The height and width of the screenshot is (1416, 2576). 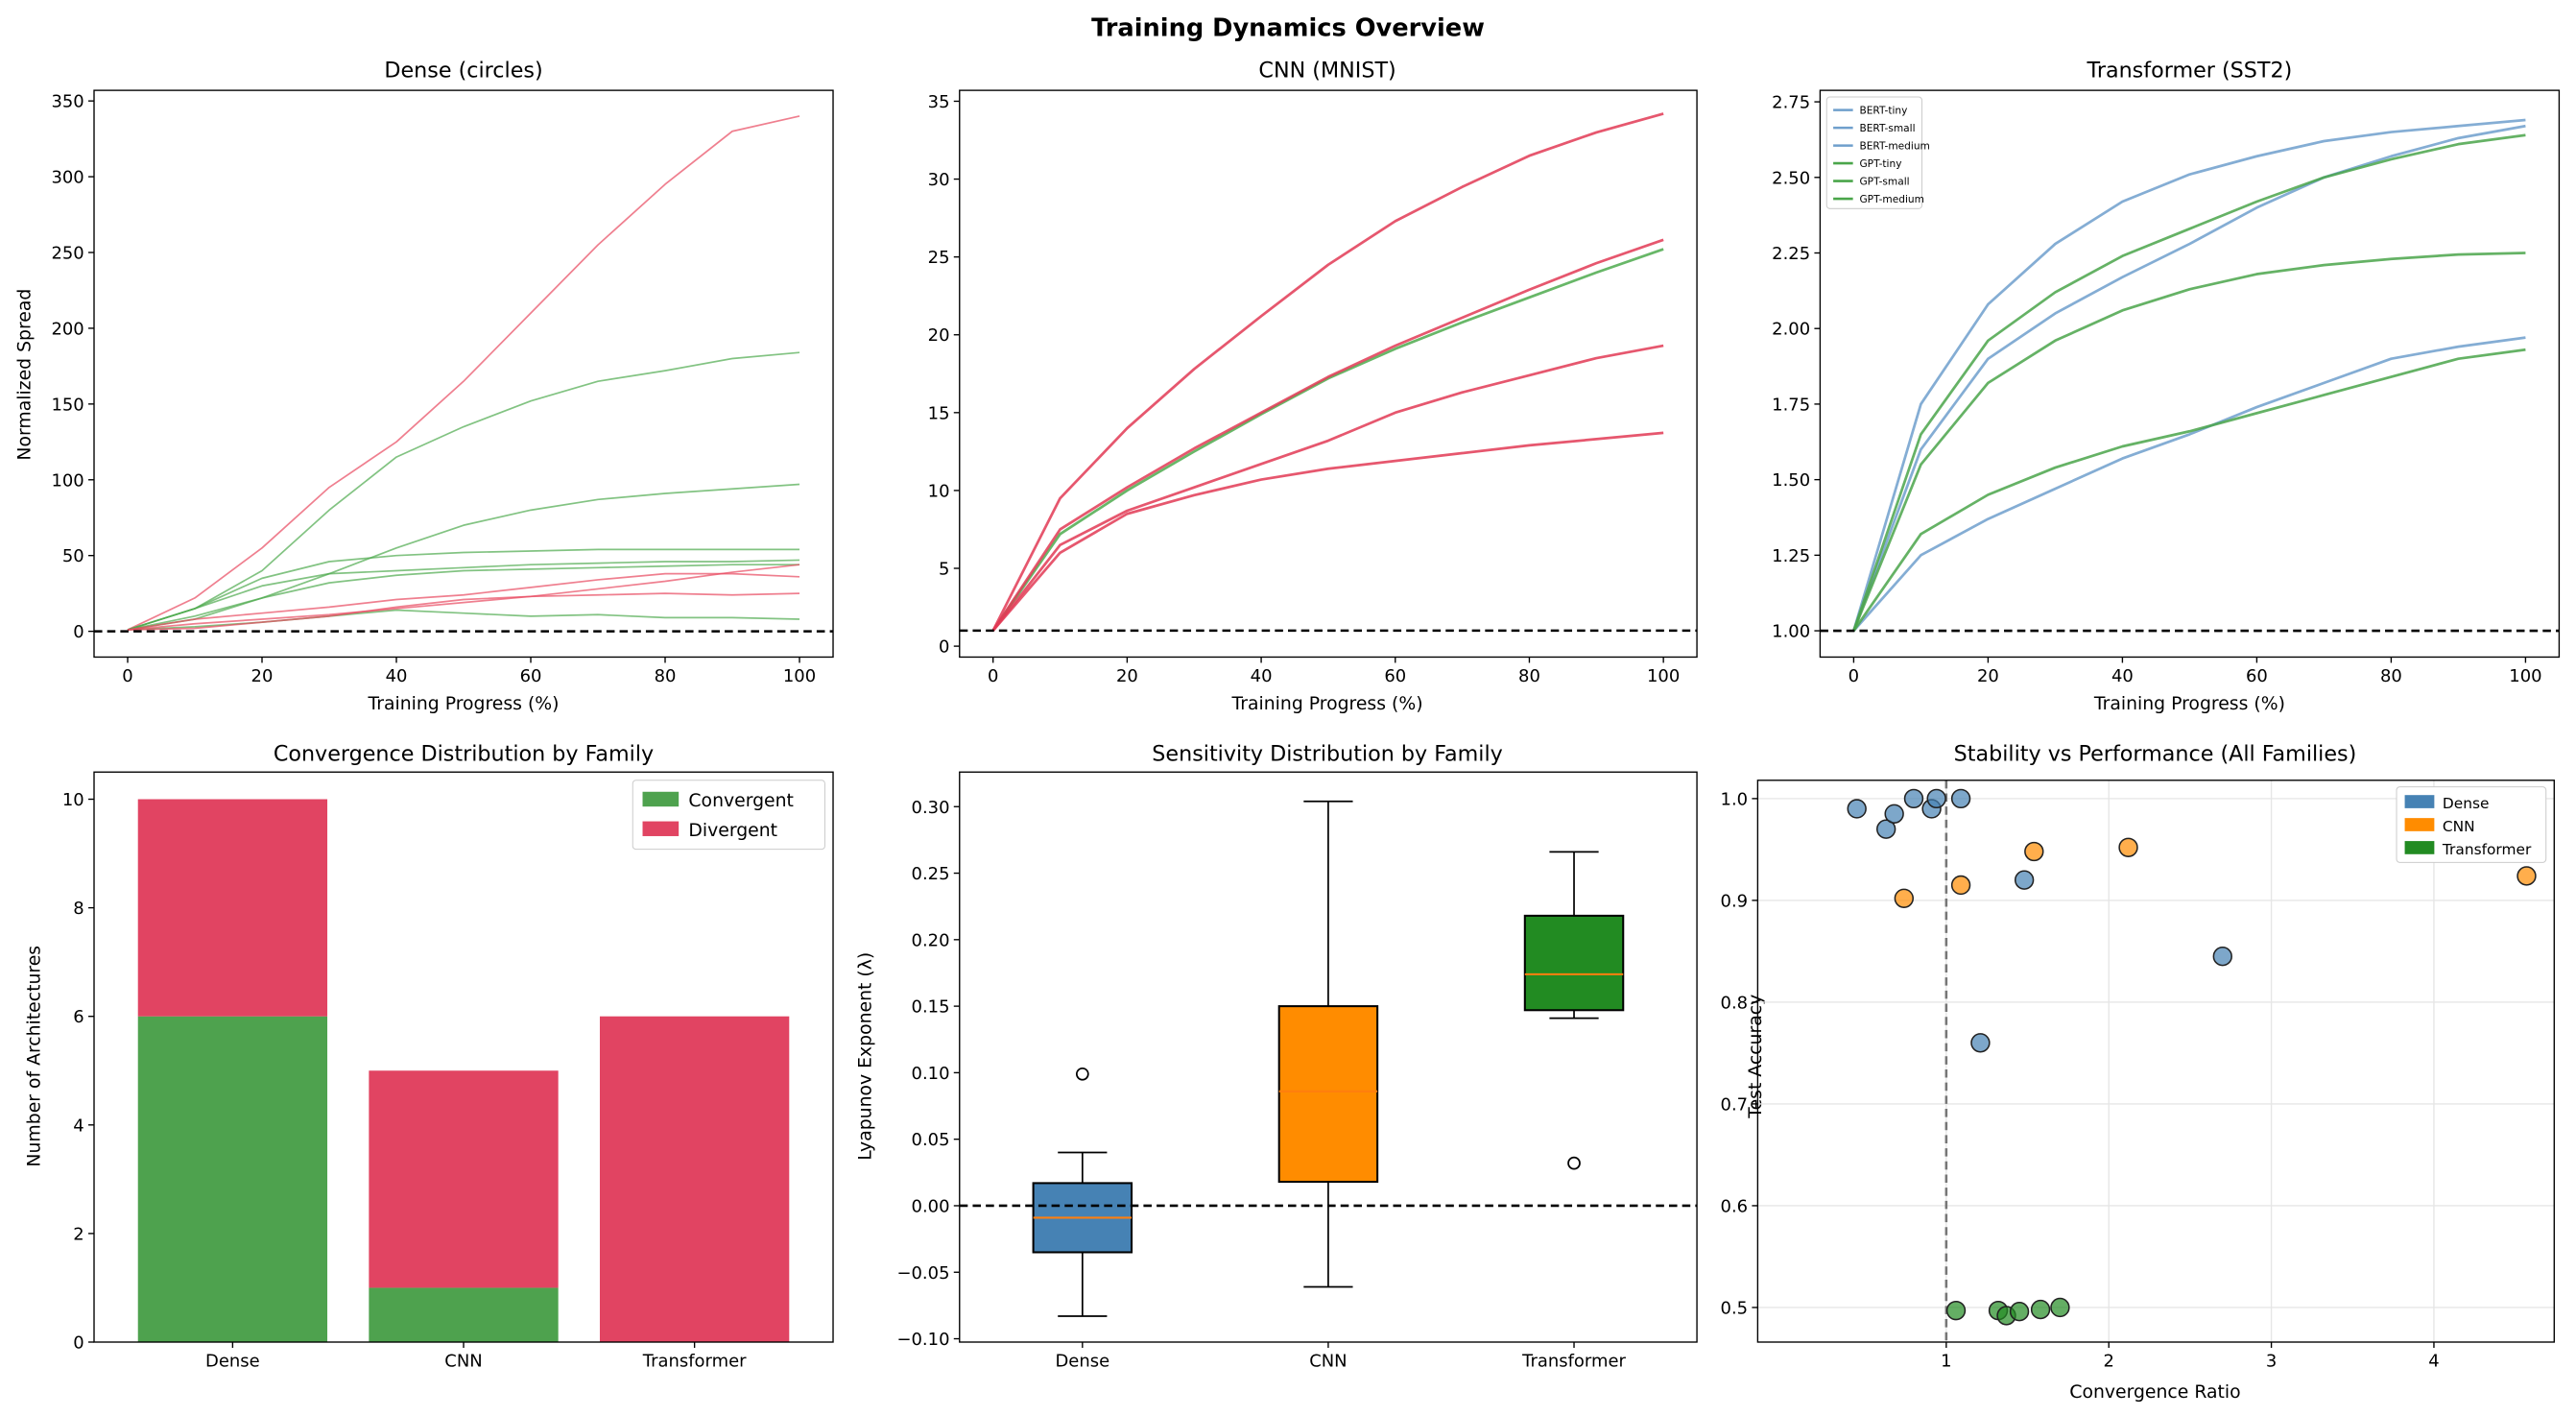 I want to click on x-tick-label: 3, so click(x=2271, y=1362).